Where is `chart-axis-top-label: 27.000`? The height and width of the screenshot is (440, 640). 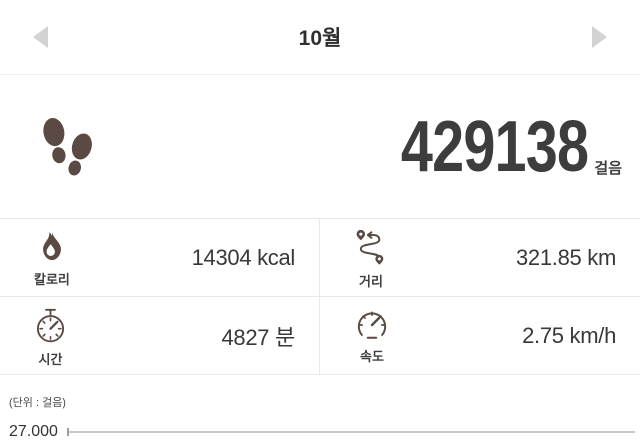 chart-axis-top-label: 27.000 is located at coordinates (33, 431).